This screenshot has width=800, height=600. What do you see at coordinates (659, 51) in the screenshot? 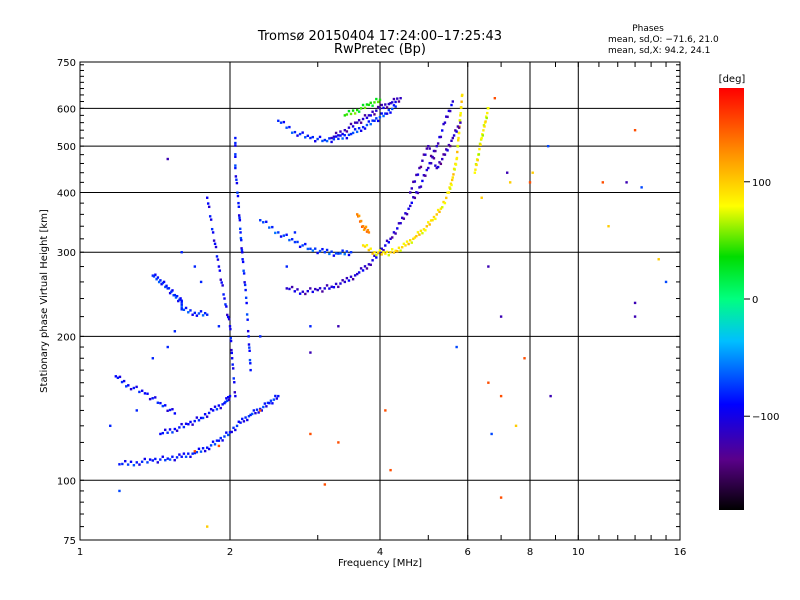
I see `stats-x-line: mean, sd,X: 94.2, 24.1` at bounding box center [659, 51].